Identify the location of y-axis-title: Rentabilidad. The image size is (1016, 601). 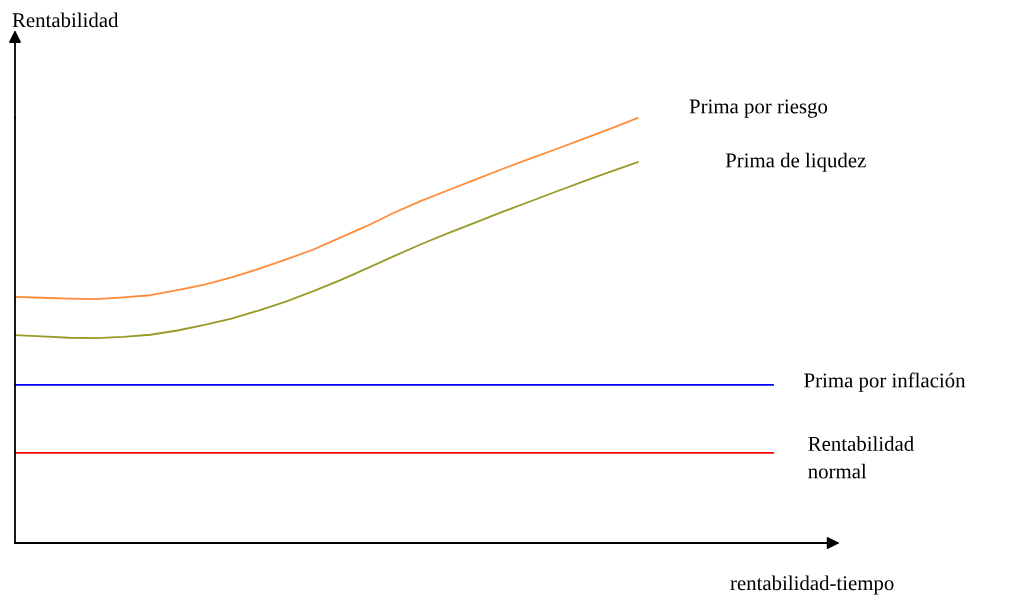
(65, 20).